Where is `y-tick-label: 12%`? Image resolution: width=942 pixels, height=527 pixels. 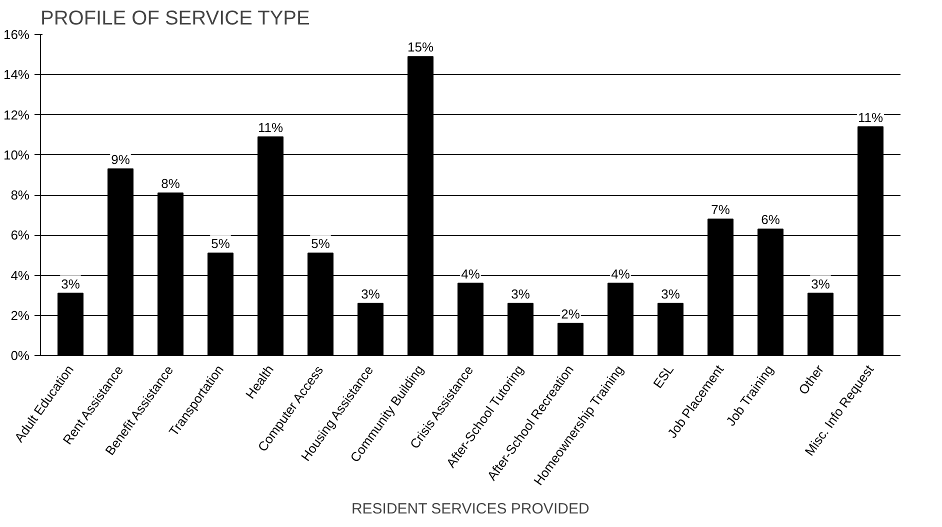 y-tick-label: 12% is located at coordinates (16, 114).